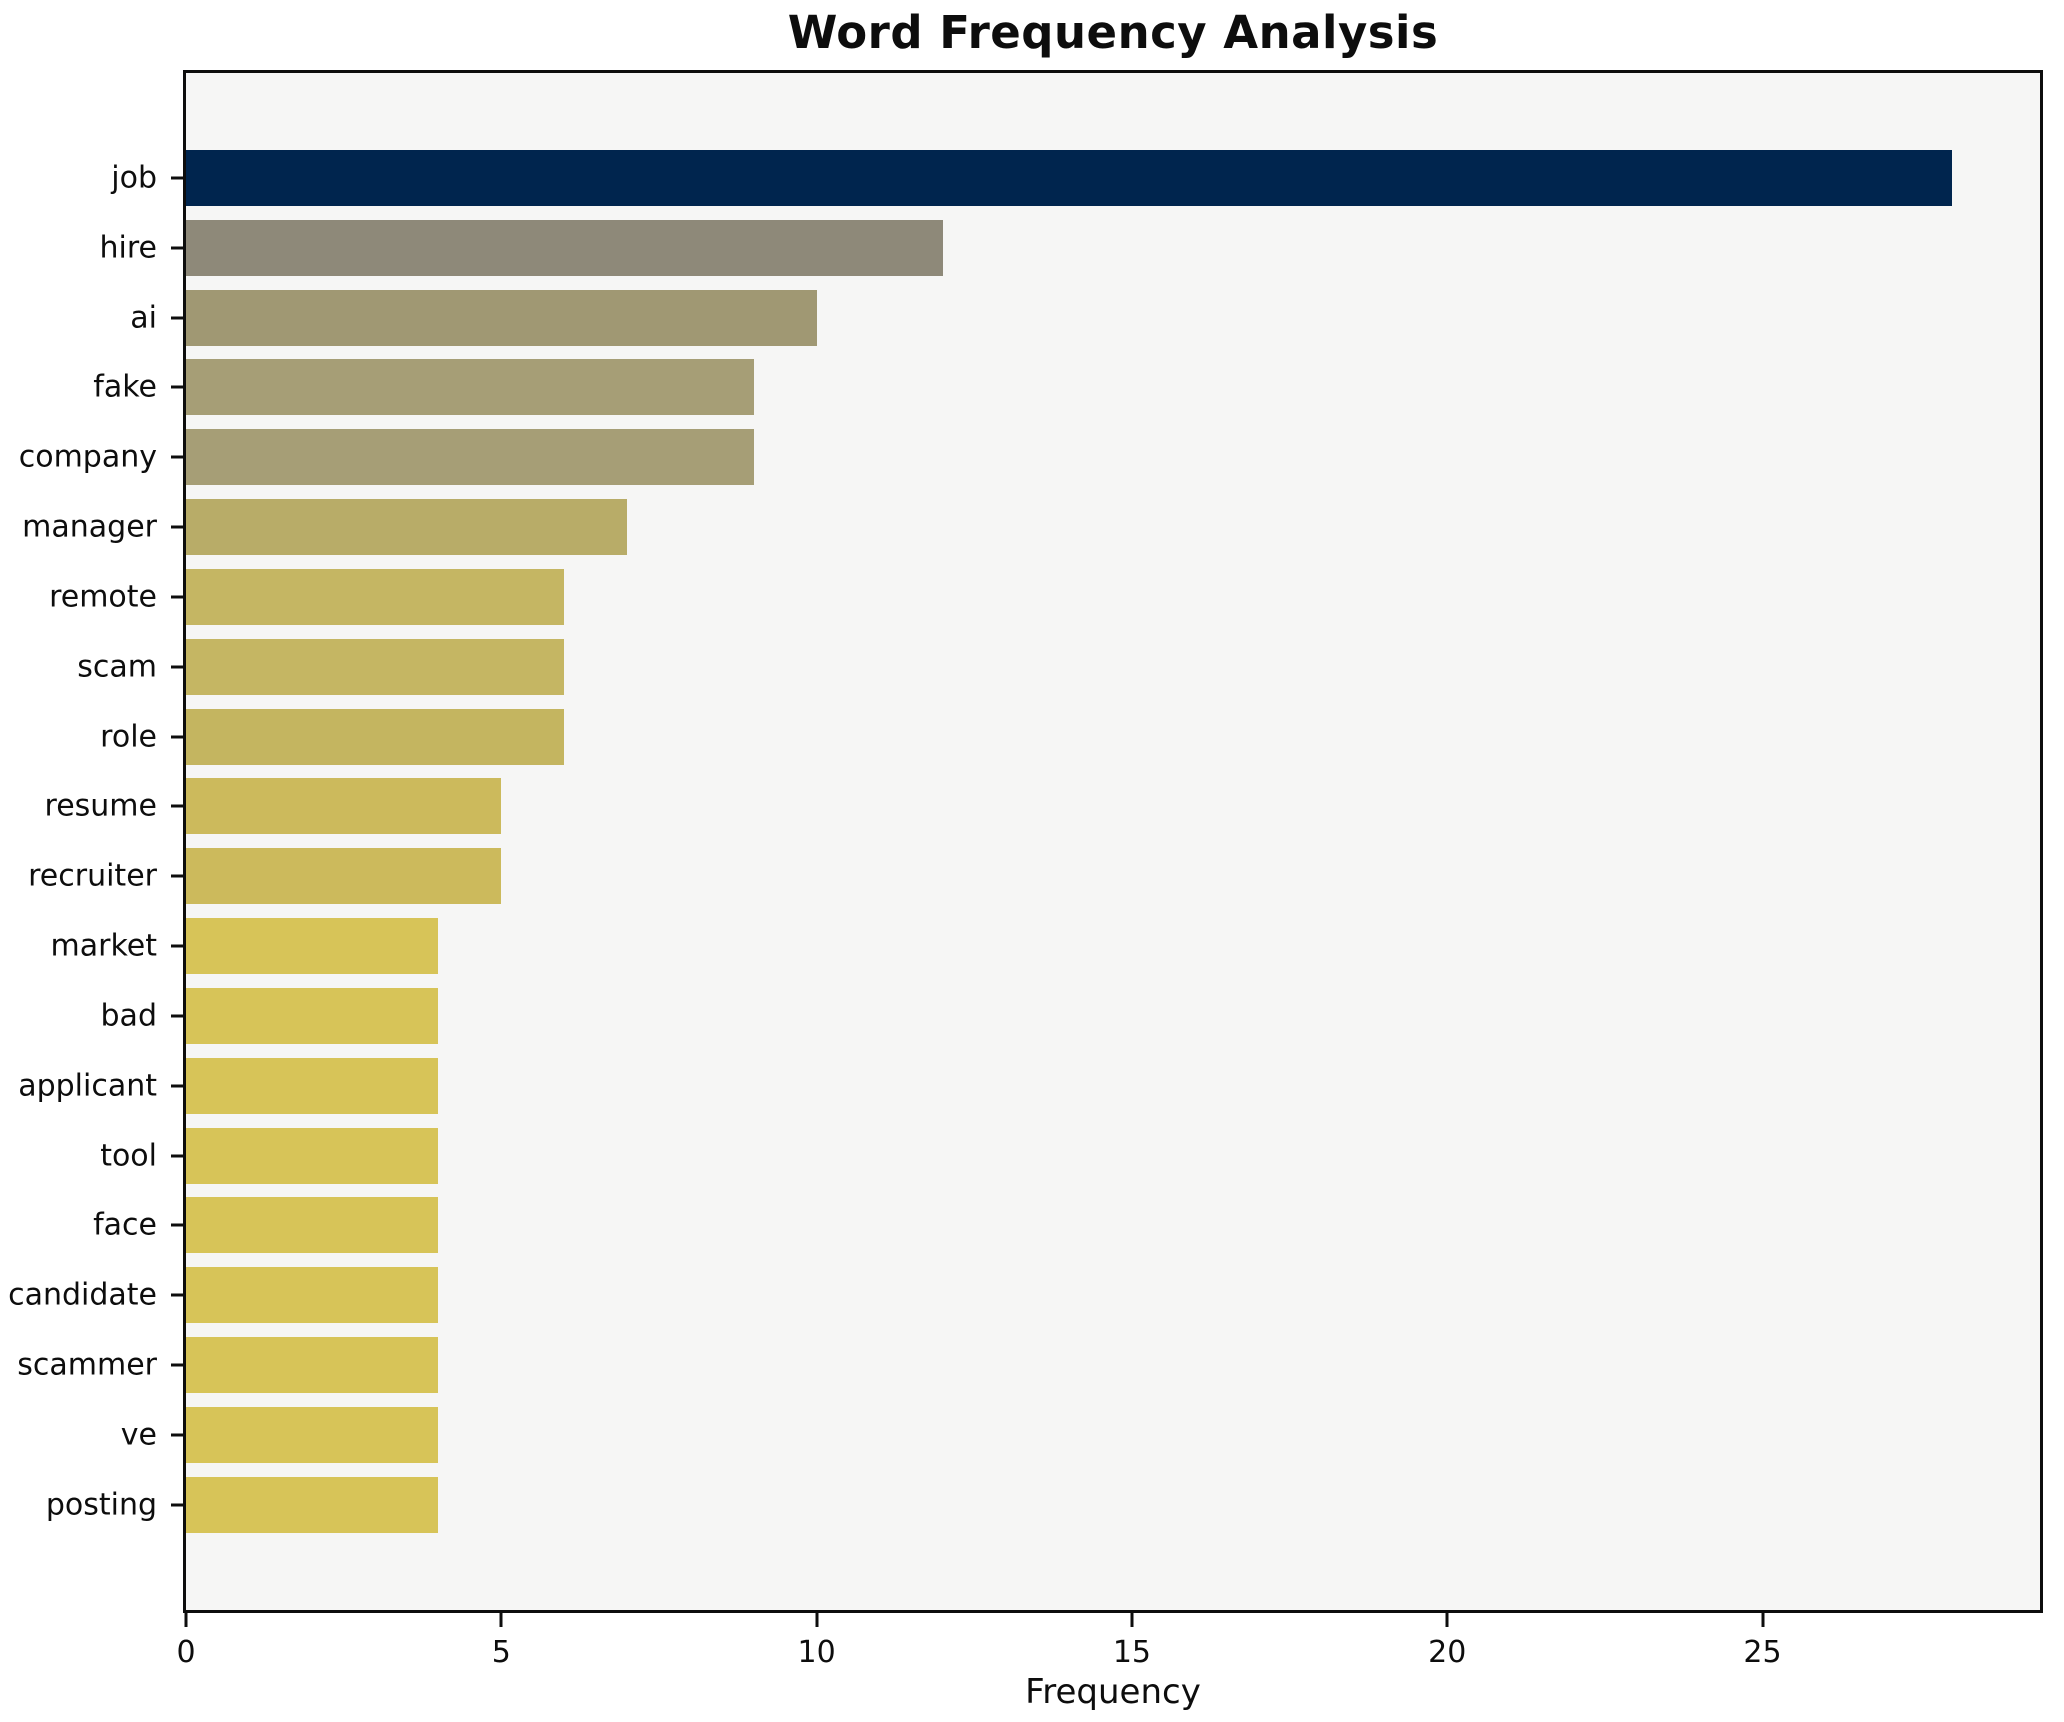  What do you see at coordinates (128, 1016) in the screenshot?
I see `y-tick-label: bad` at bounding box center [128, 1016].